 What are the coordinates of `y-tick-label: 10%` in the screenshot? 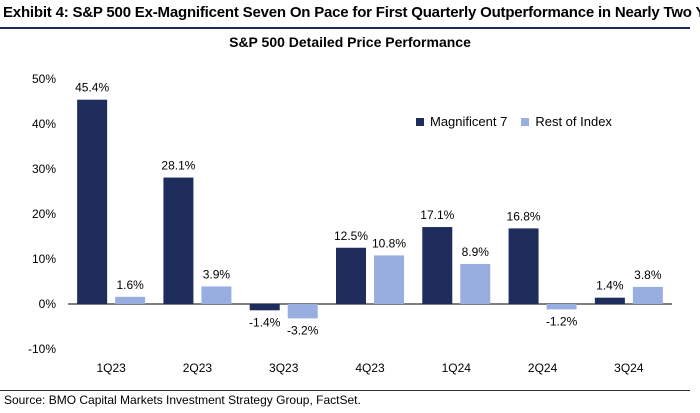 It's located at (44, 259).